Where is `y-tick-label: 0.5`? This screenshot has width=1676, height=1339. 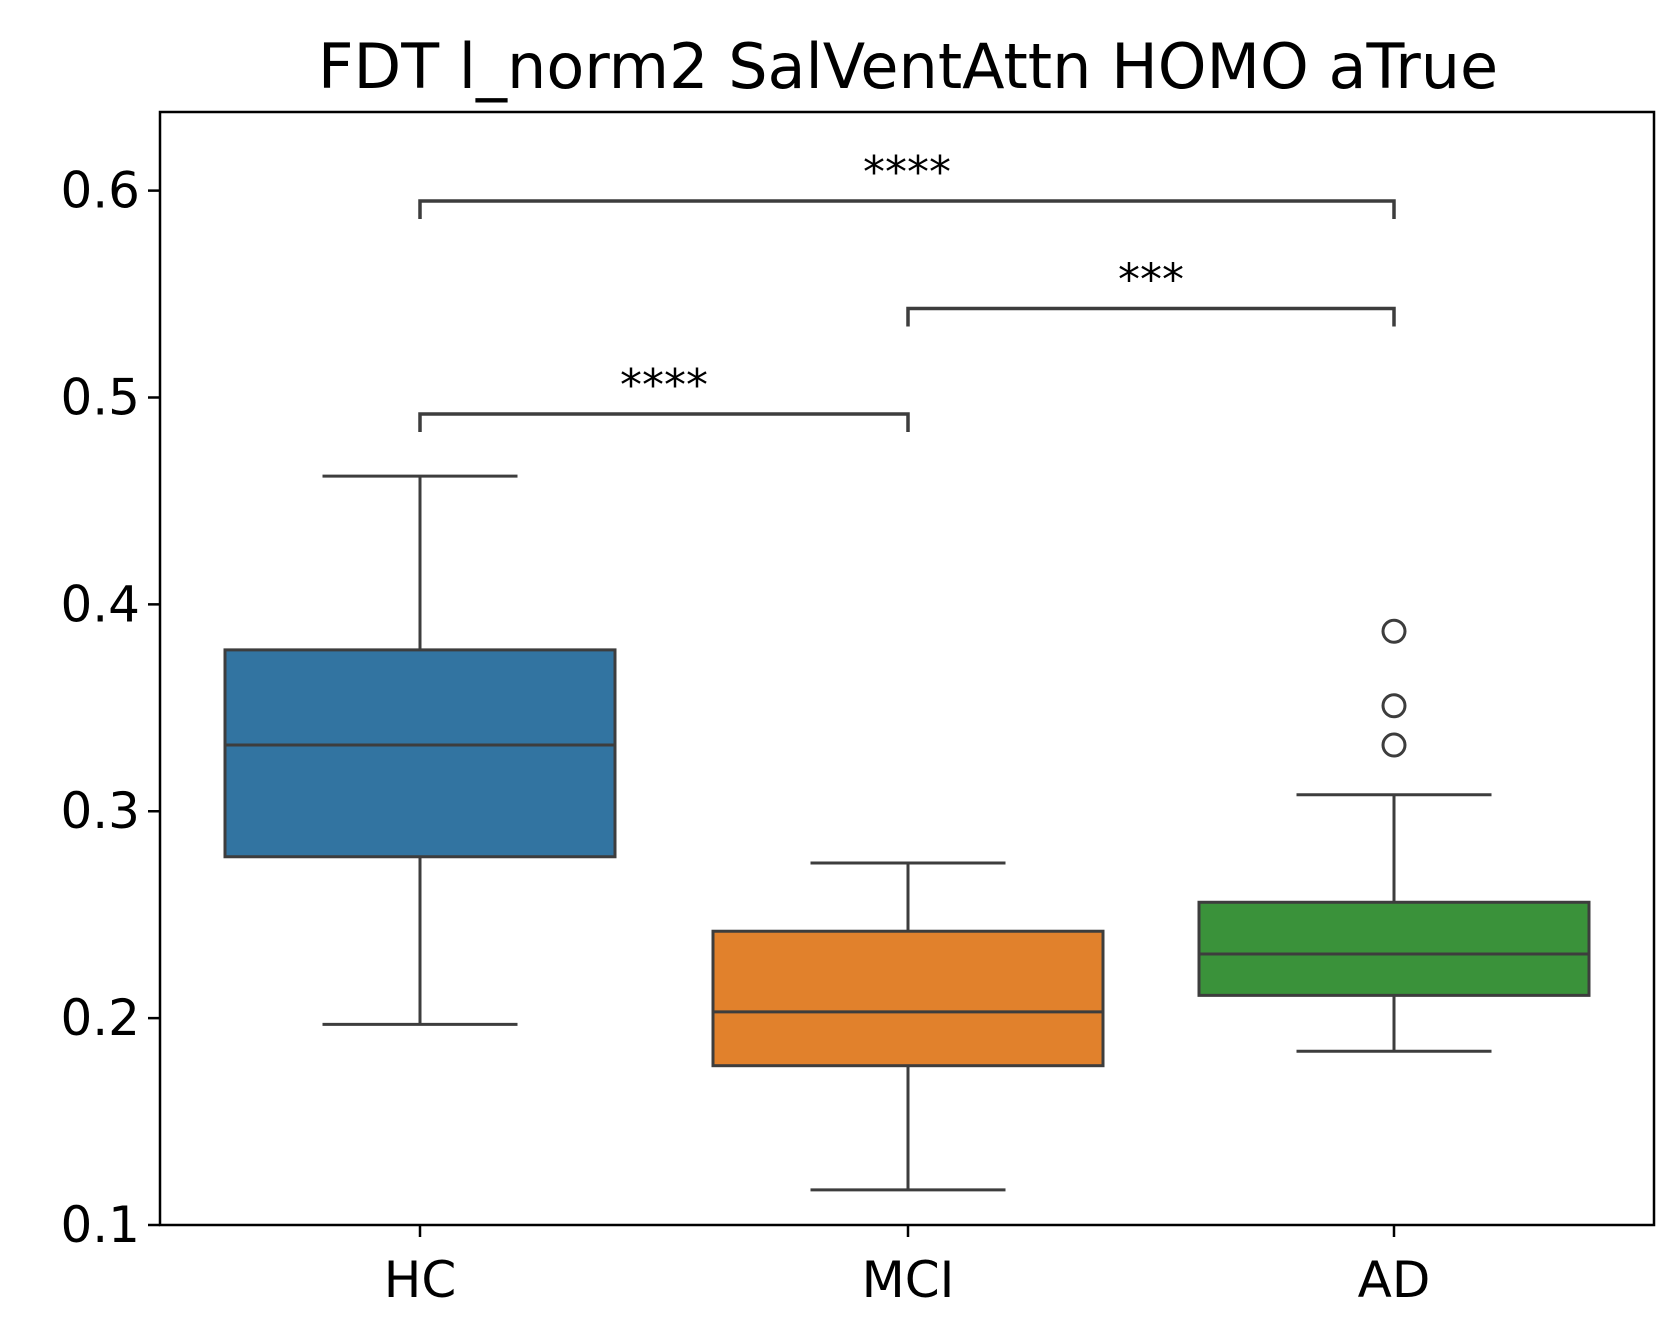
y-tick-label: 0.5 is located at coordinates (100, 397).